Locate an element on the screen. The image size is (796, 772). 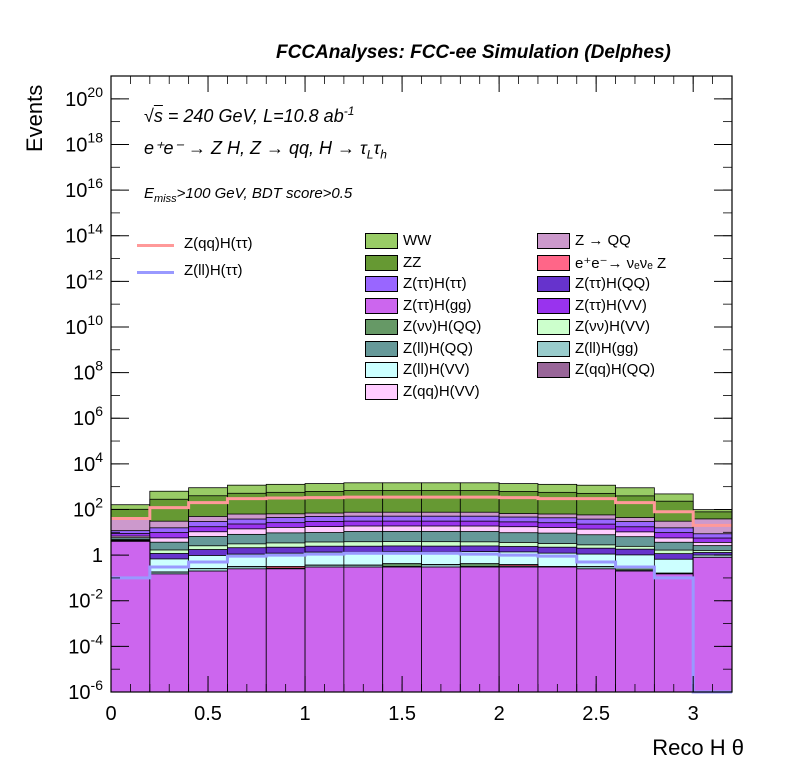
y-tick-label-0: 10⁻⁶ is located at coordinates (85, 690).